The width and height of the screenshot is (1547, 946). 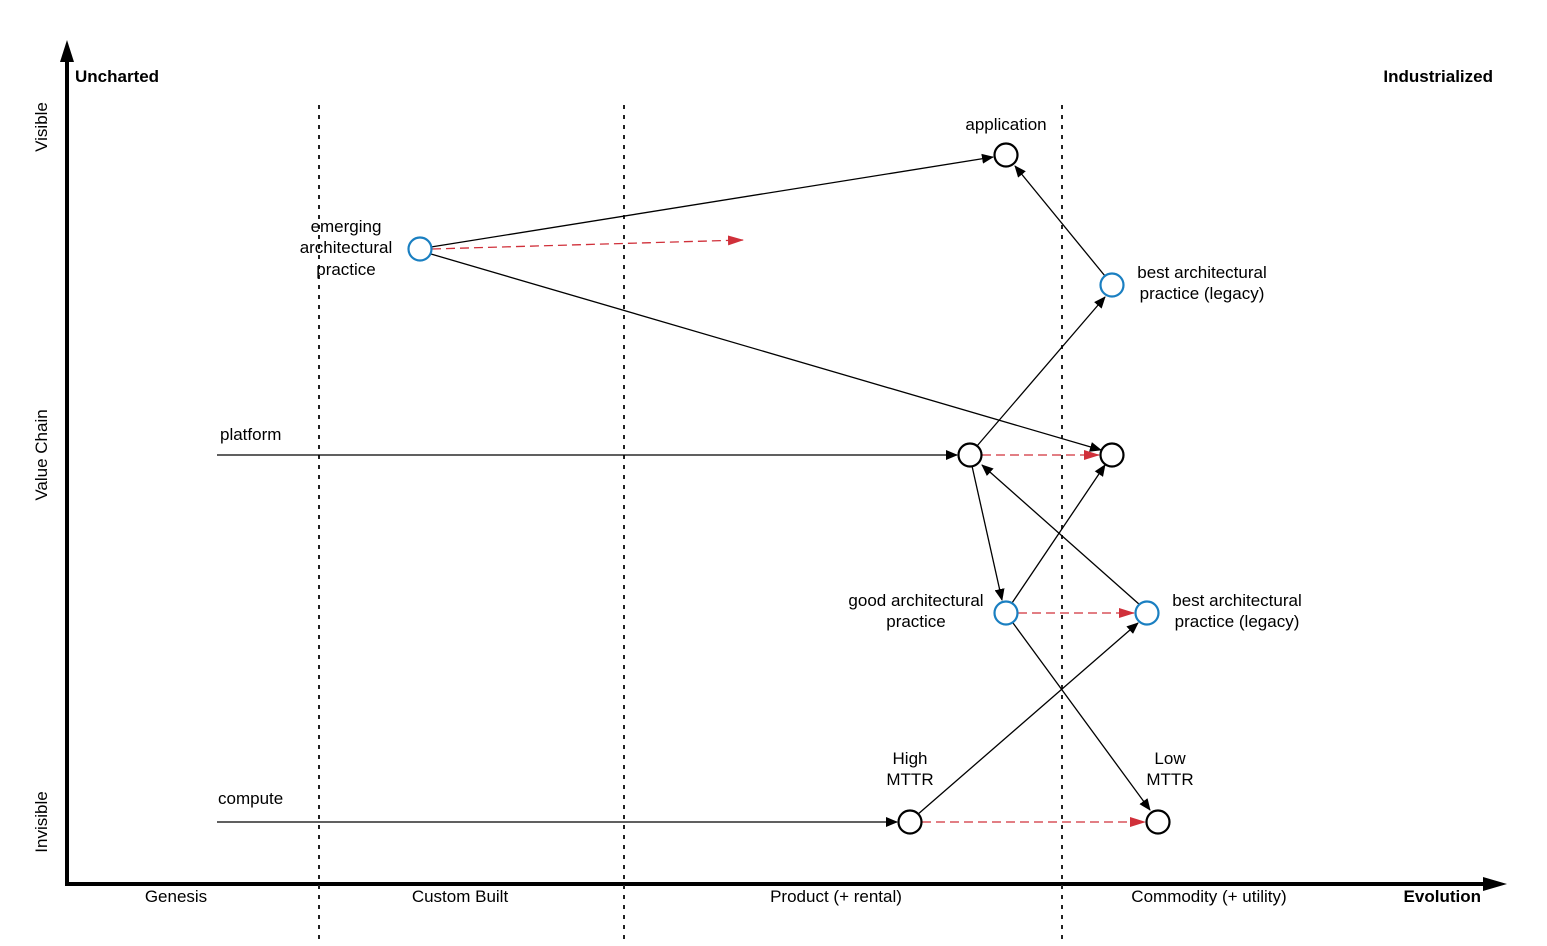 What do you see at coordinates (41, 454) in the screenshot?
I see `label-value-chain: Value Chain` at bounding box center [41, 454].